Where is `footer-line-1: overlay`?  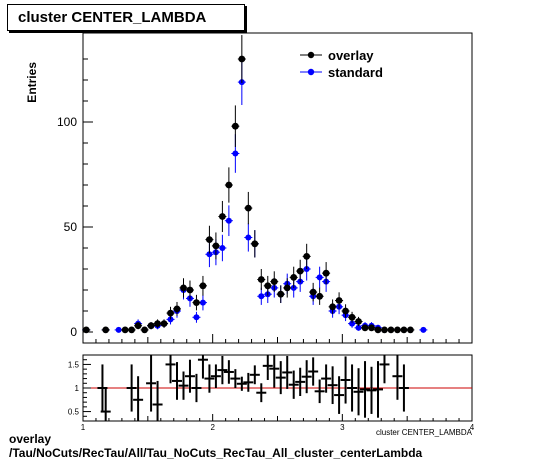
footer-line-1: overlay is located at coordinates (30, 439).